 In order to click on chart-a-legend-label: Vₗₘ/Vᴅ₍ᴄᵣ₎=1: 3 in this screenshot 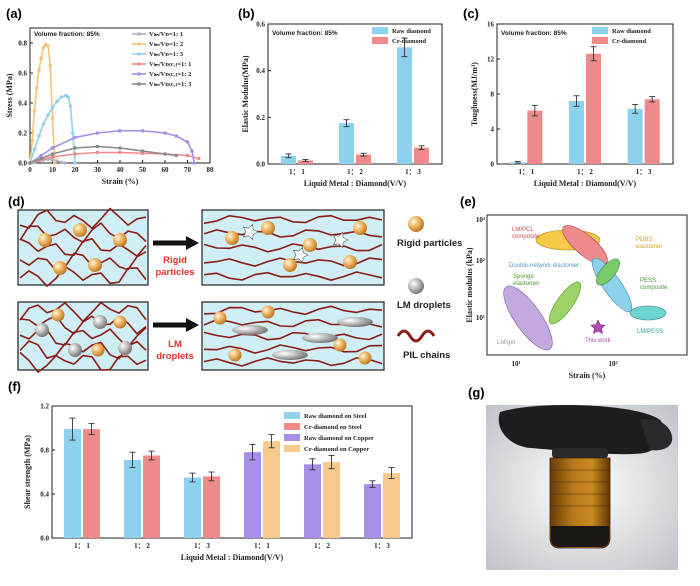, I will do `click(170, 84)`.